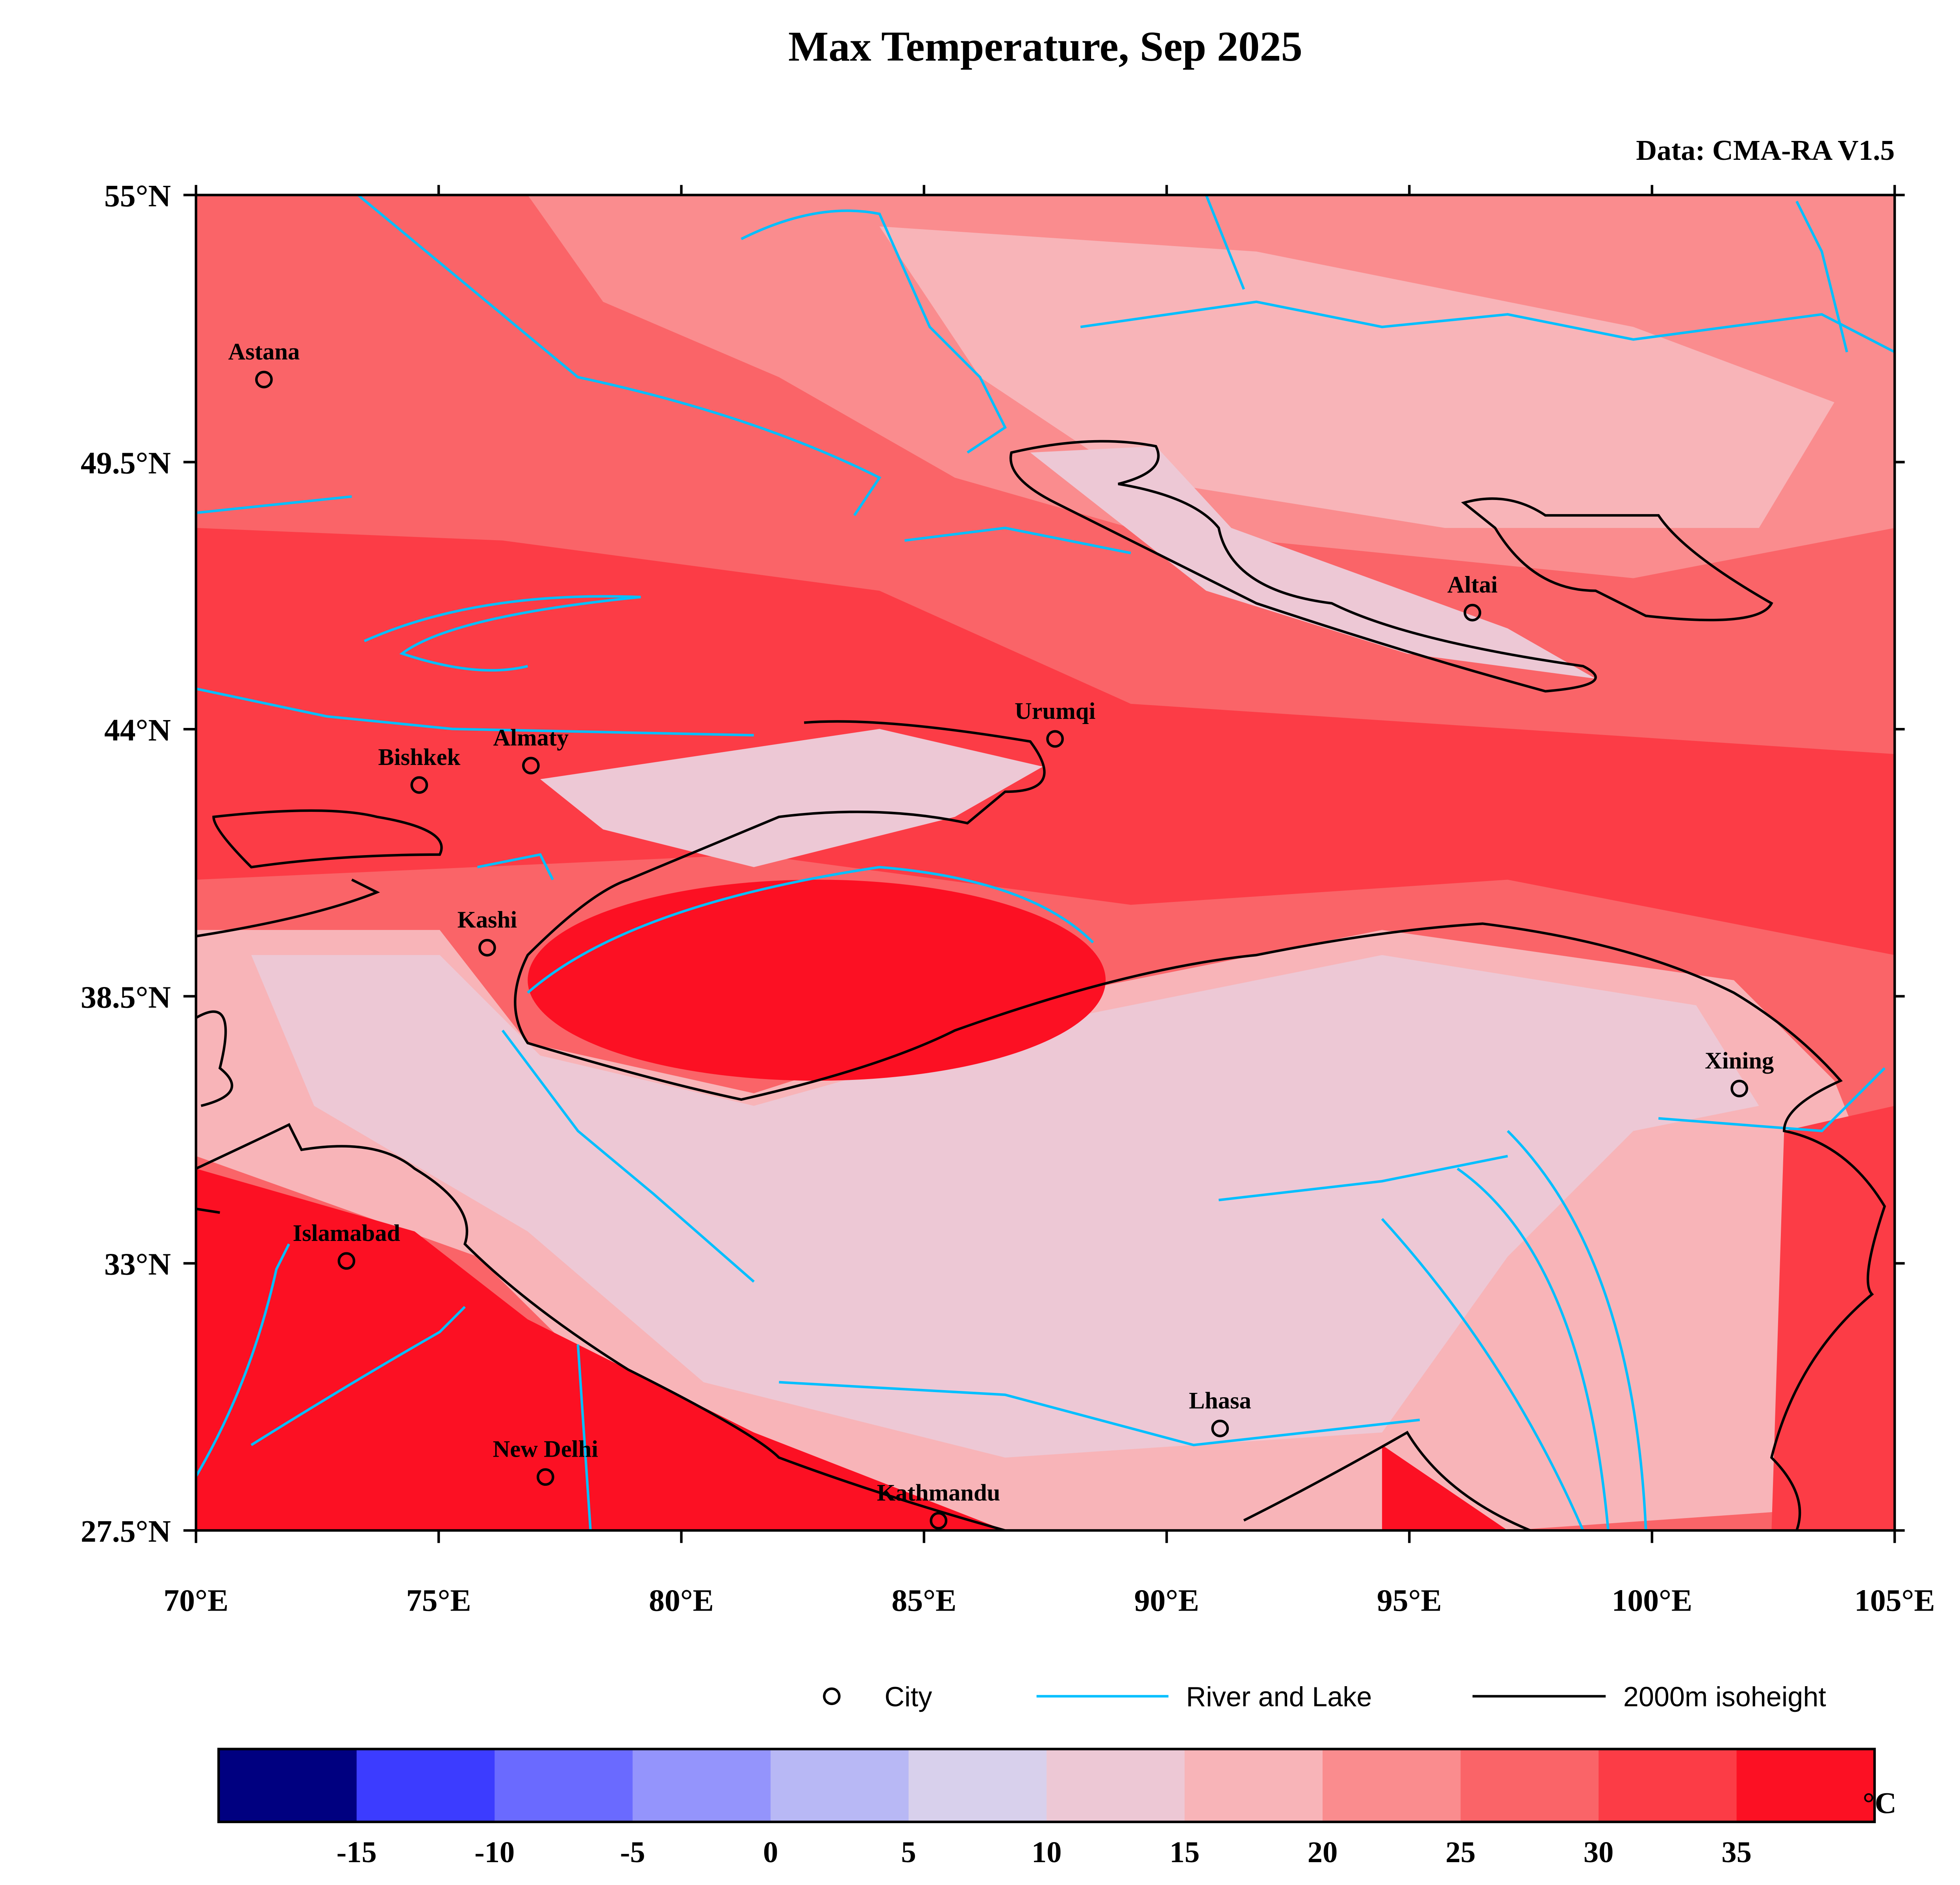 The image size is (1960, 1885). What do you see at coordinates (817, 980) in the screenshot?
I see `field-tarim-basin` at bounding box center [817, 980].